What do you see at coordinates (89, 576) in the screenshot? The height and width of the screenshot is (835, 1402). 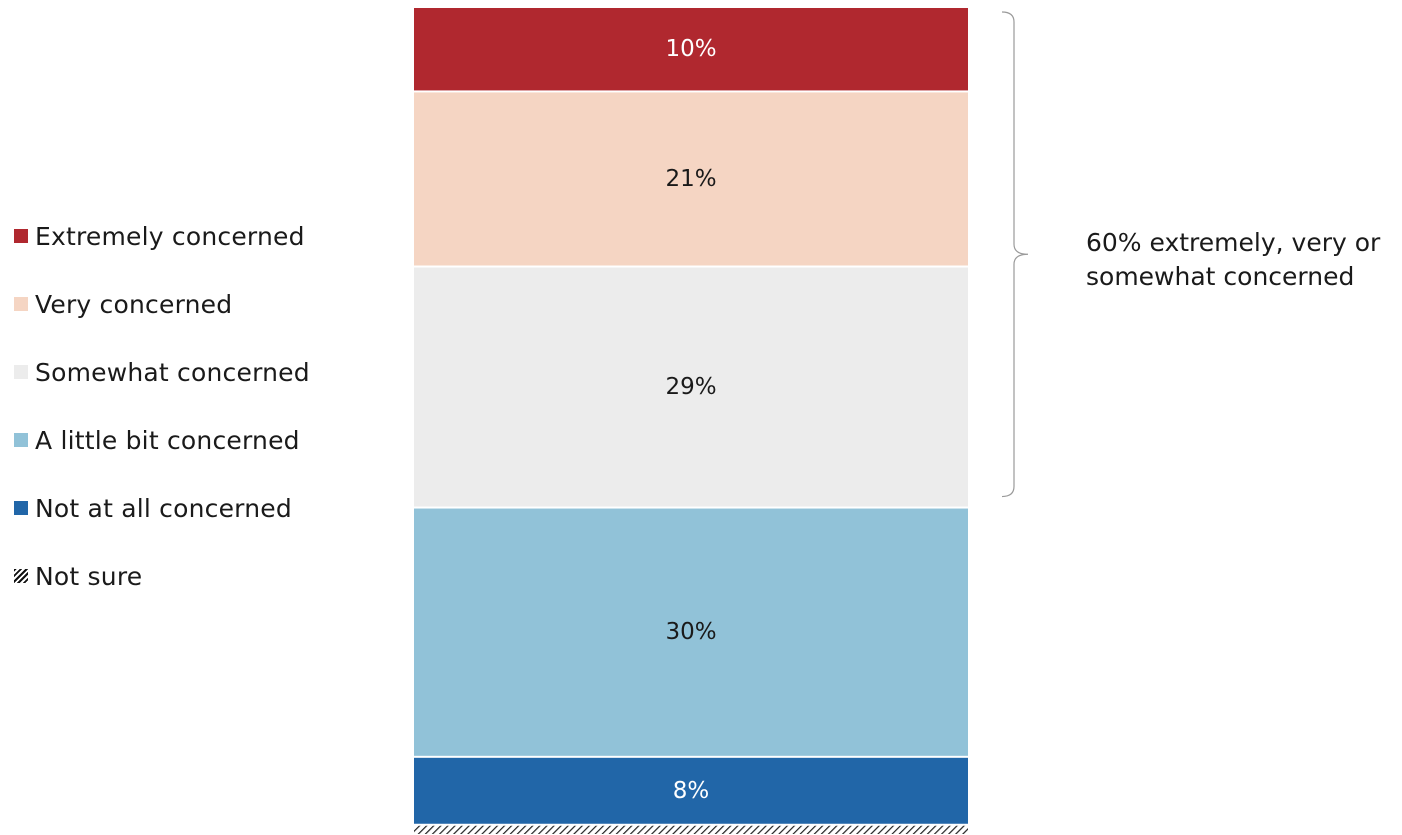 I see `legend-label: Not sure` at bounding box center [89, 576].